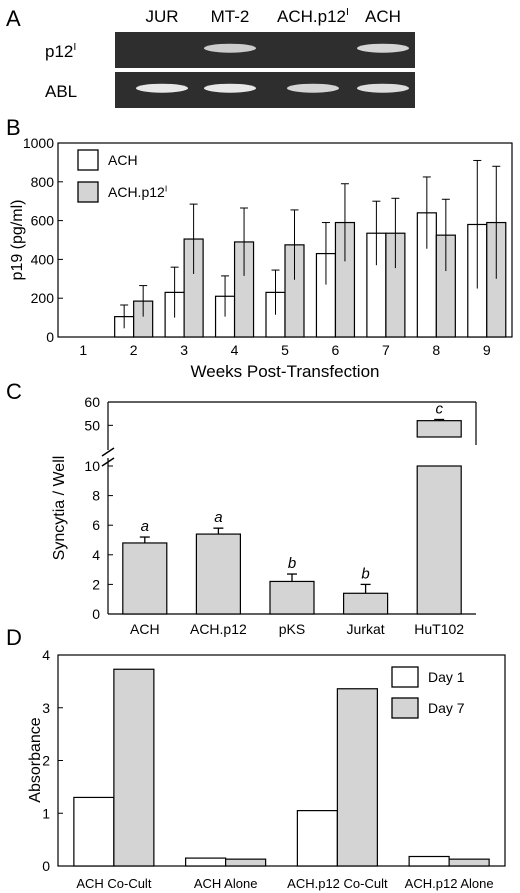 Image resolution: width=520 pixels, height=893 pixels. I want to click on chart-d-legend-label-0: Day 1, so click(446, 677).